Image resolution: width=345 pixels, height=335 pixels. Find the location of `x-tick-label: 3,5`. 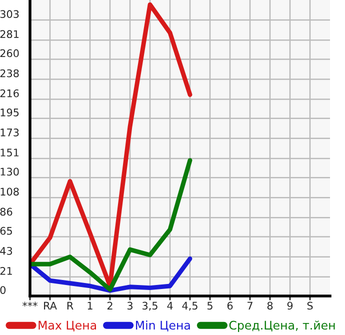

x-tick-label: 3,5 is located at coordinates (150, 306).